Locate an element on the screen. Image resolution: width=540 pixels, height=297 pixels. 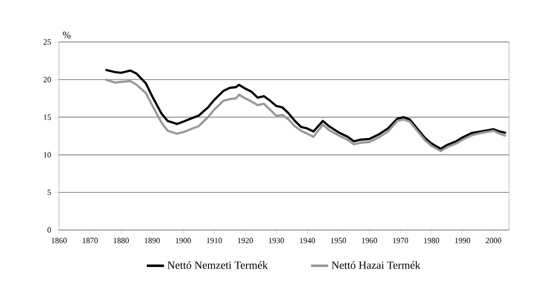
y-axis-title: % is located at coordinates (66, 35).